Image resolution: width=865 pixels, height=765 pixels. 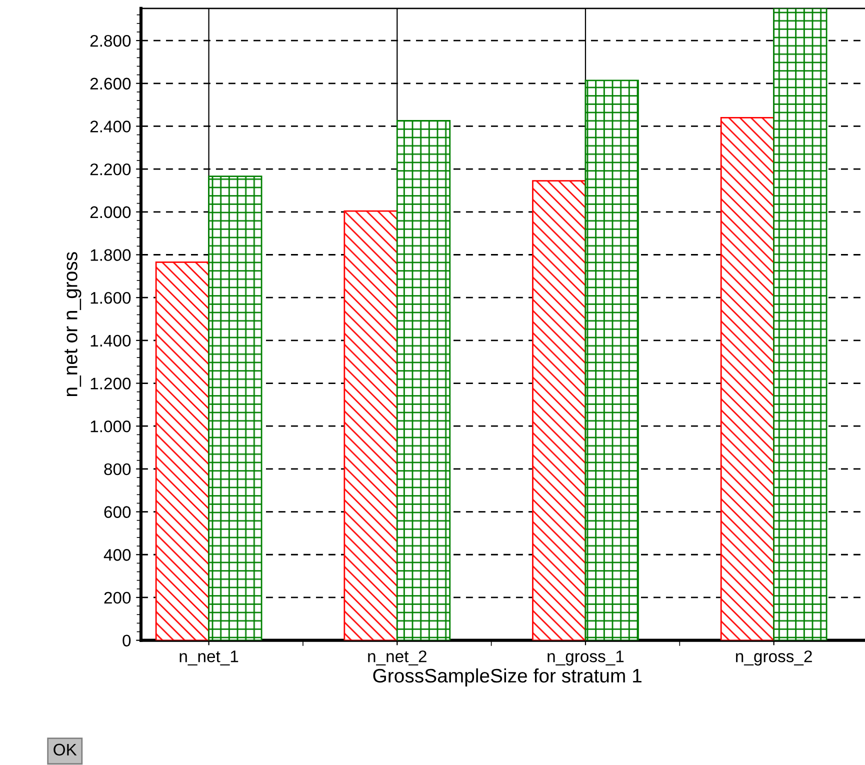 What do you see at coordinates (397, 658) in the screenshot?
I see `x-tick-label: n_net_2` at bounding box center [397, 658].